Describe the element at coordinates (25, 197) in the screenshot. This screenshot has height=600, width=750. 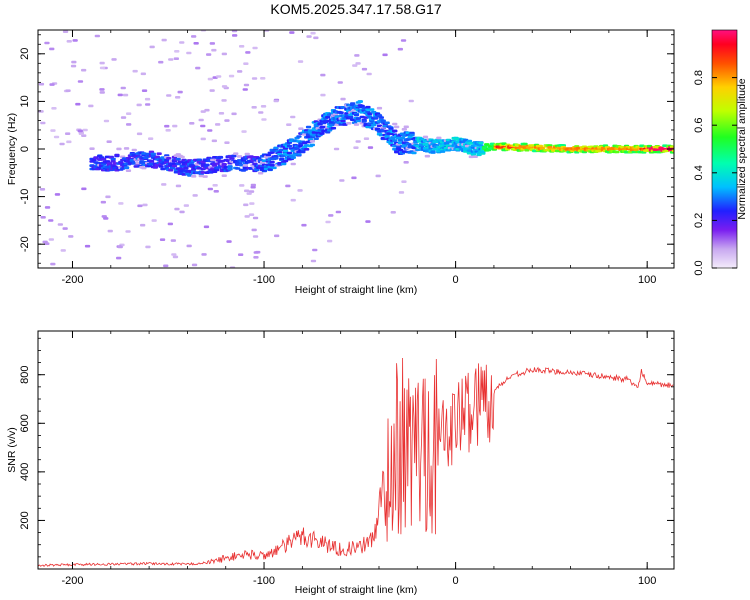
I see `spectrogram-ytick-label: -10` at that location.